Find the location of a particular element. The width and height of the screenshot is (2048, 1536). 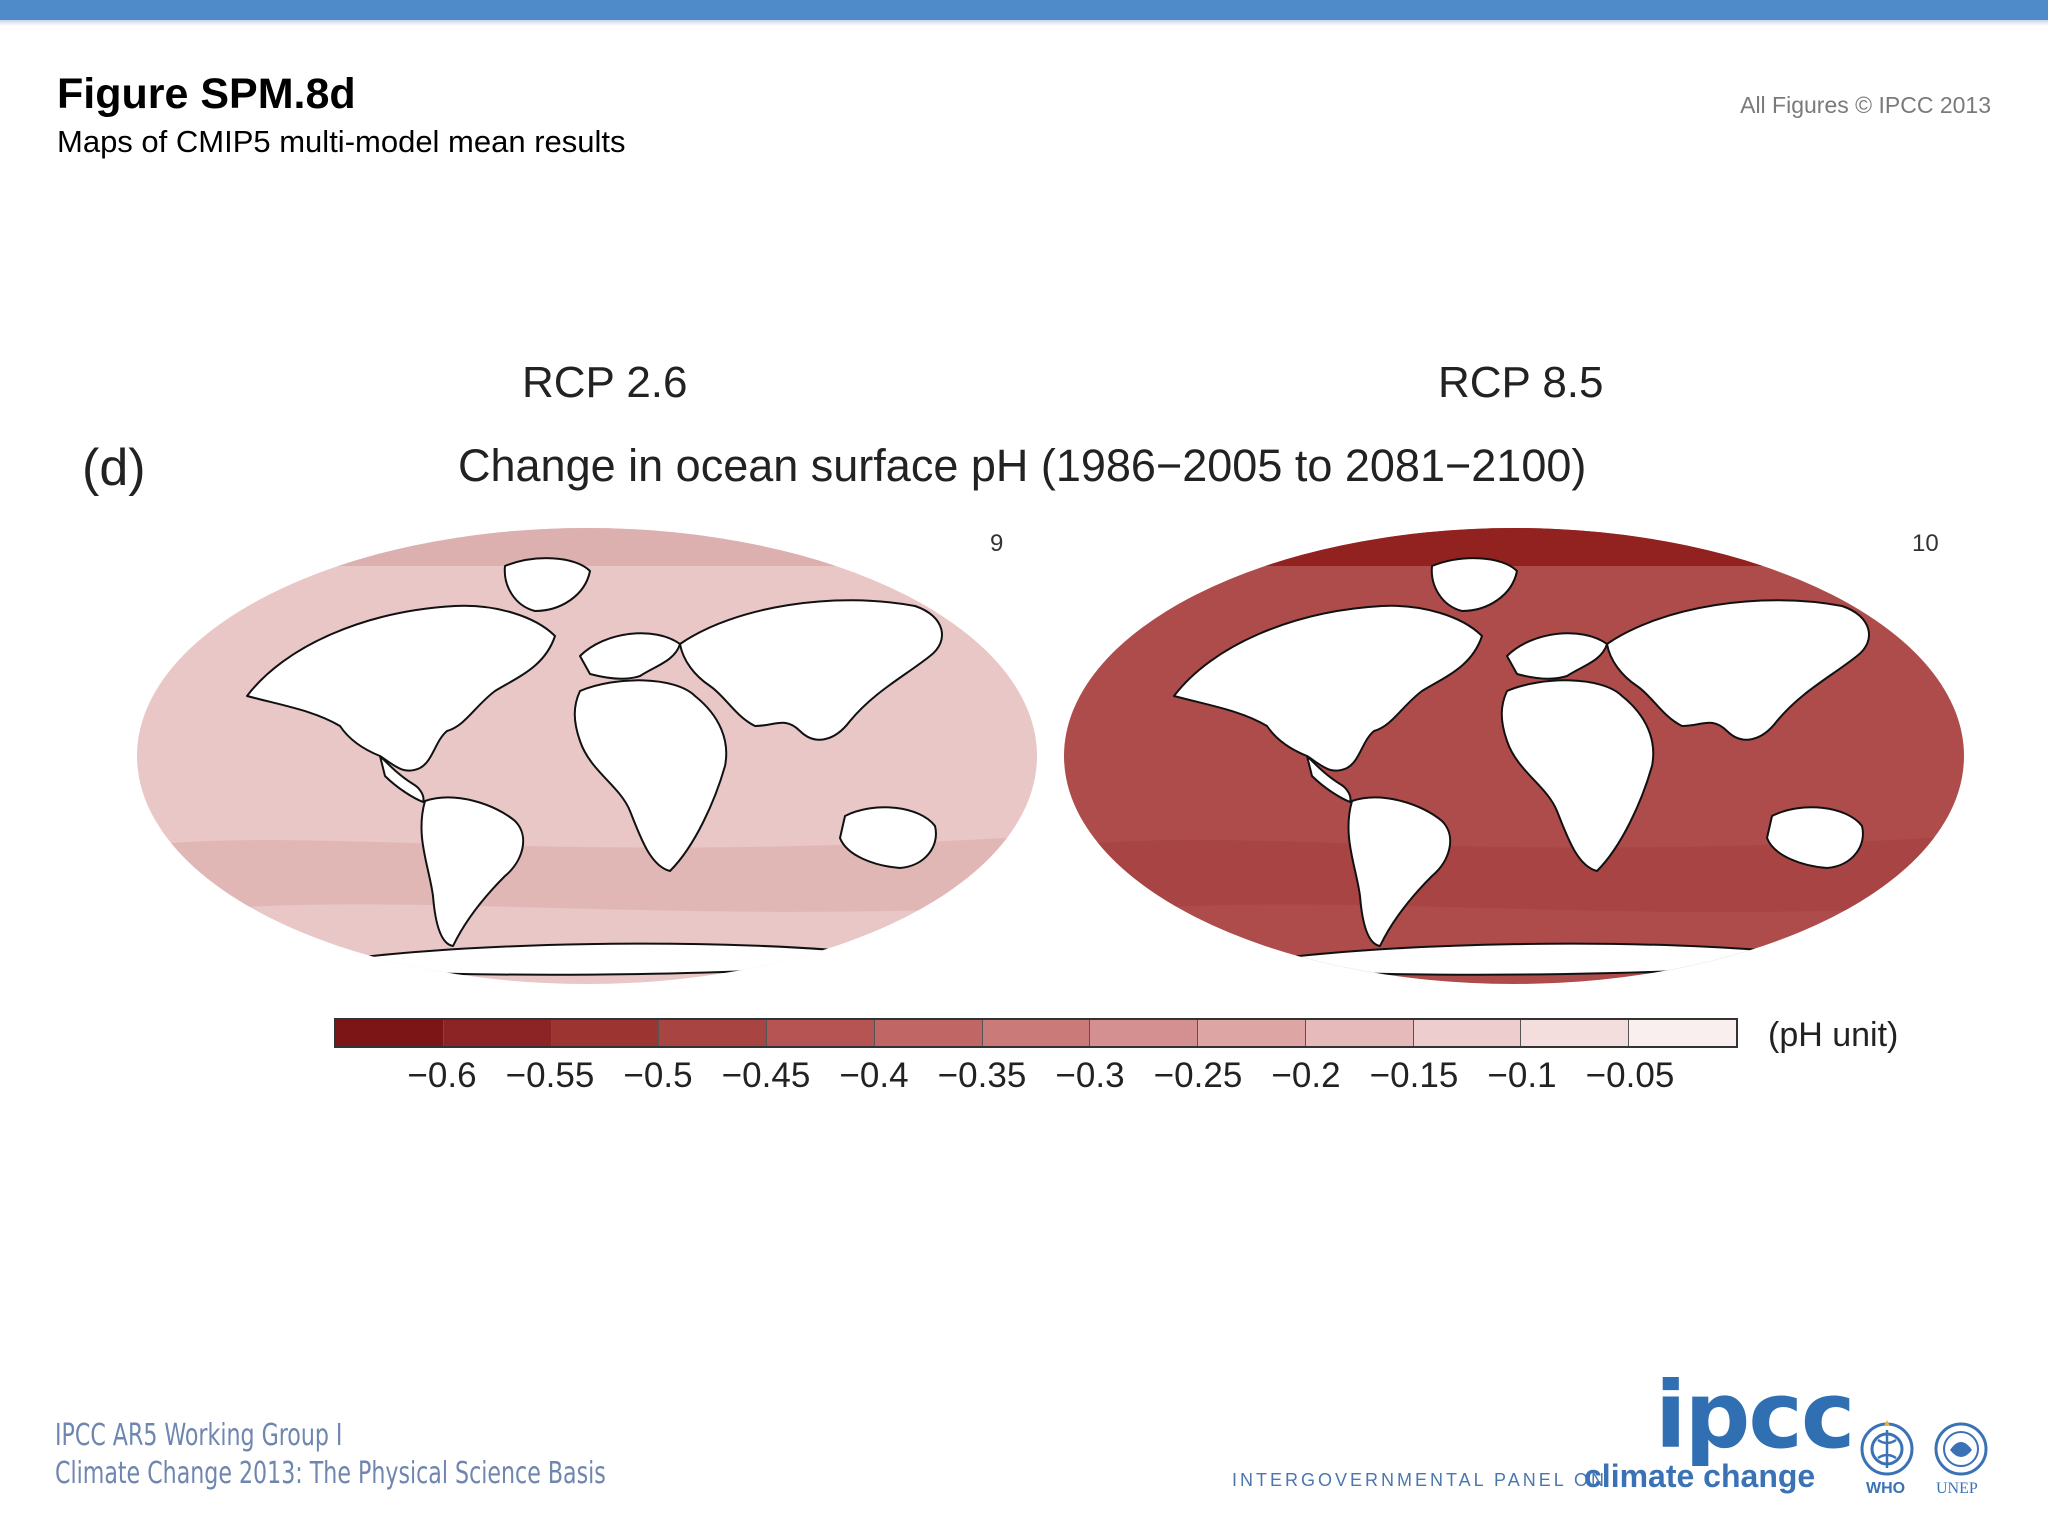

colorbar-tick-label: −0.1 is located at coordinates (1522, 1075).